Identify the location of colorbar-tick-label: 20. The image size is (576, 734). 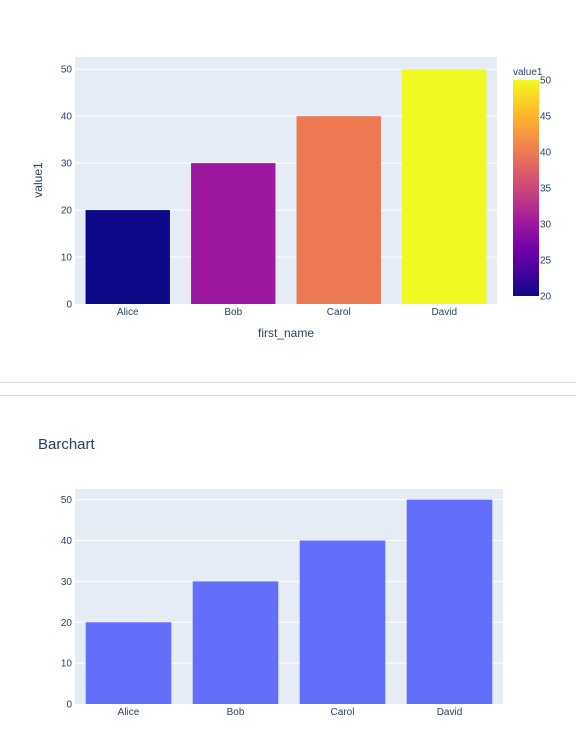
(546, 297).